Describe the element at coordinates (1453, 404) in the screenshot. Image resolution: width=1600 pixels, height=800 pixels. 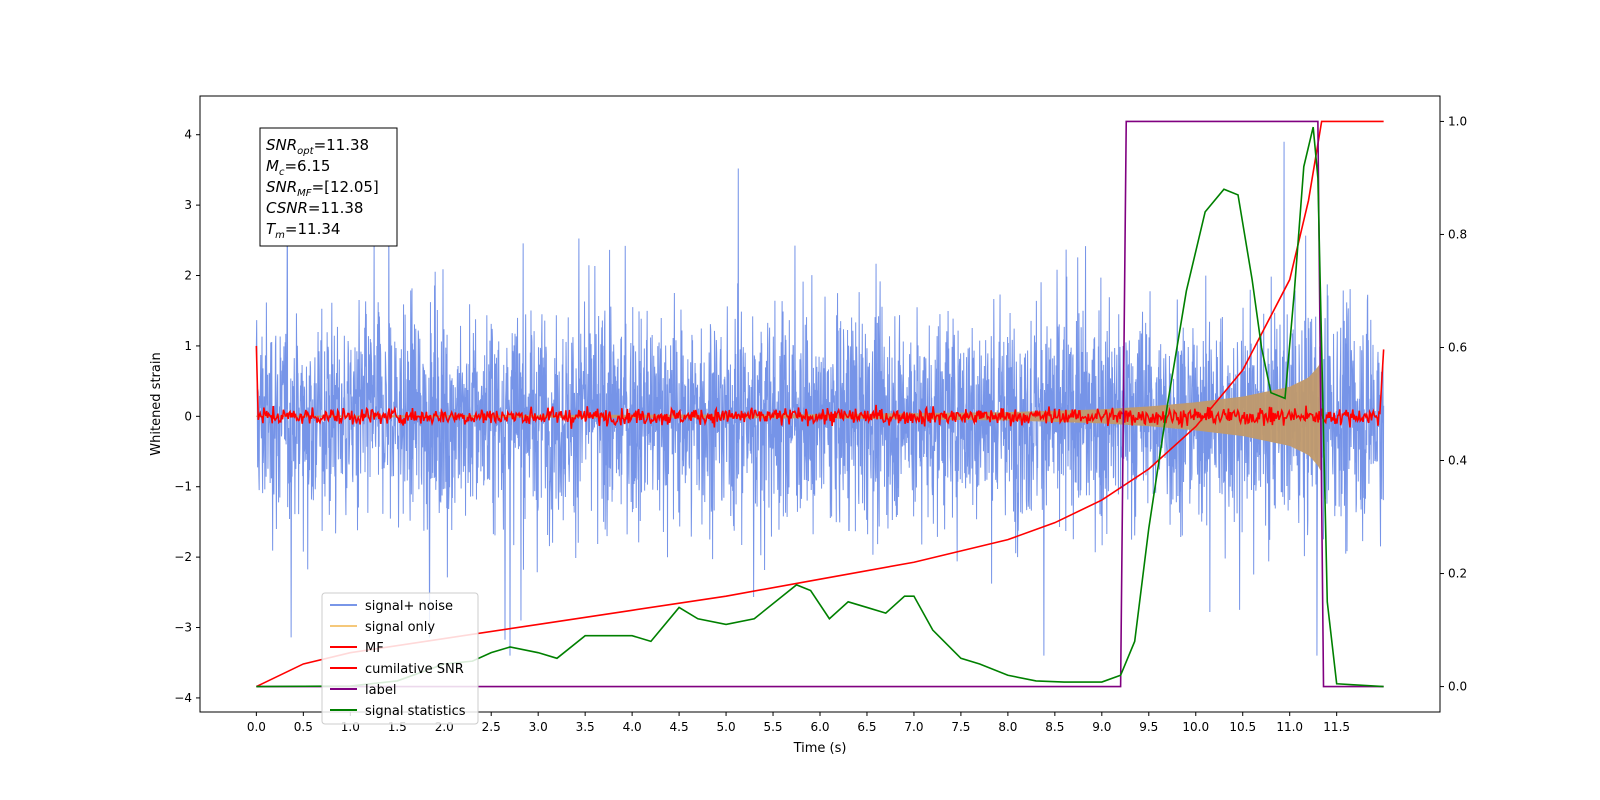
I see `y2-axis-ticks: 1.0 0.8 0.6 0.4 0.2 0.0` at that location.